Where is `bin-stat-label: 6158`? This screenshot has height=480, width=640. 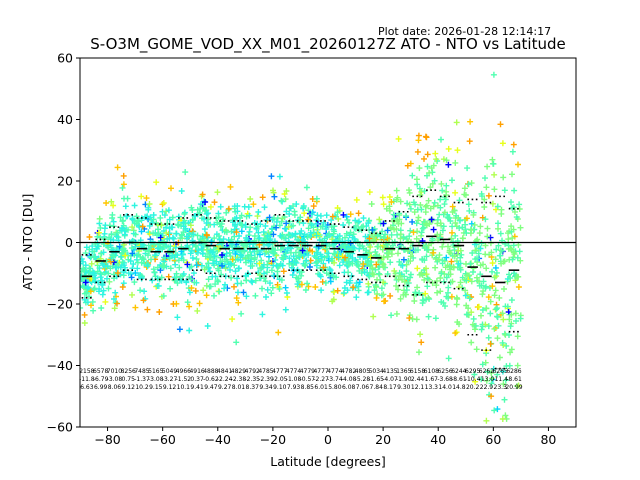 bin-stat-label: 6158 is located at coordinates (417, 371).